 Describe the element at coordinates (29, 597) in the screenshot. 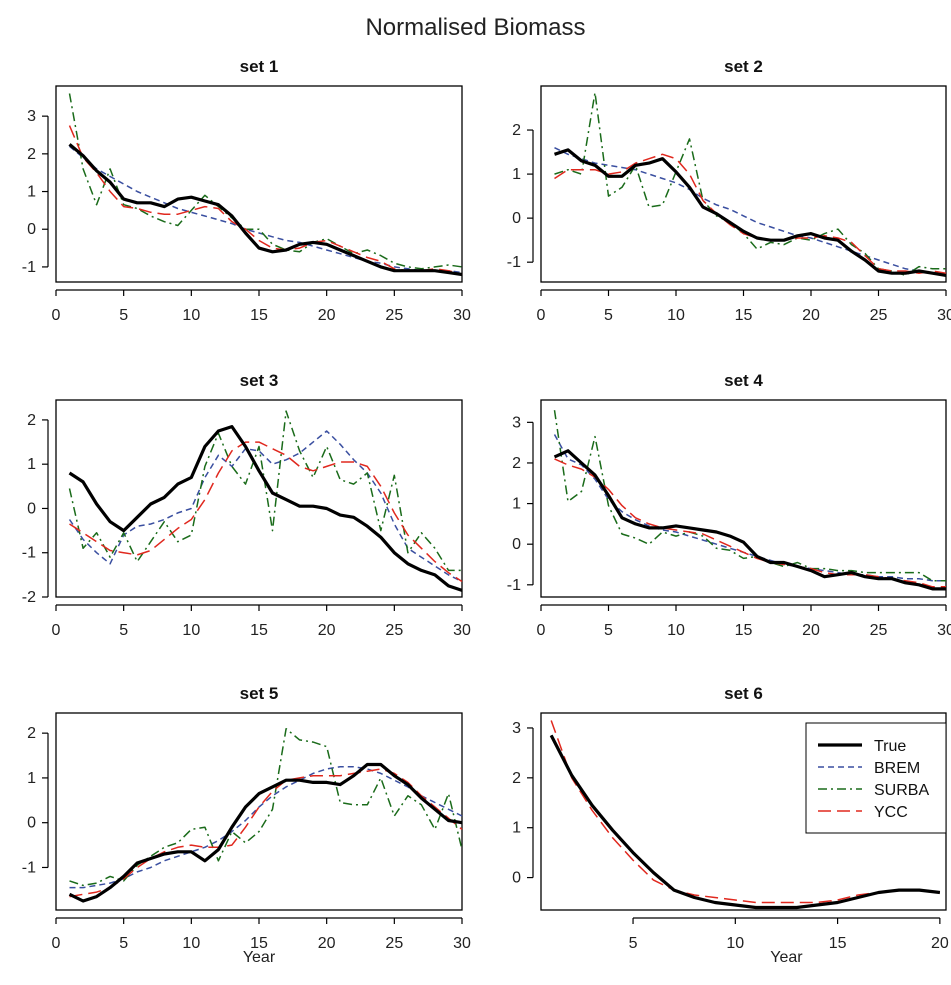

I see `y-tick-label: -2` at that location.